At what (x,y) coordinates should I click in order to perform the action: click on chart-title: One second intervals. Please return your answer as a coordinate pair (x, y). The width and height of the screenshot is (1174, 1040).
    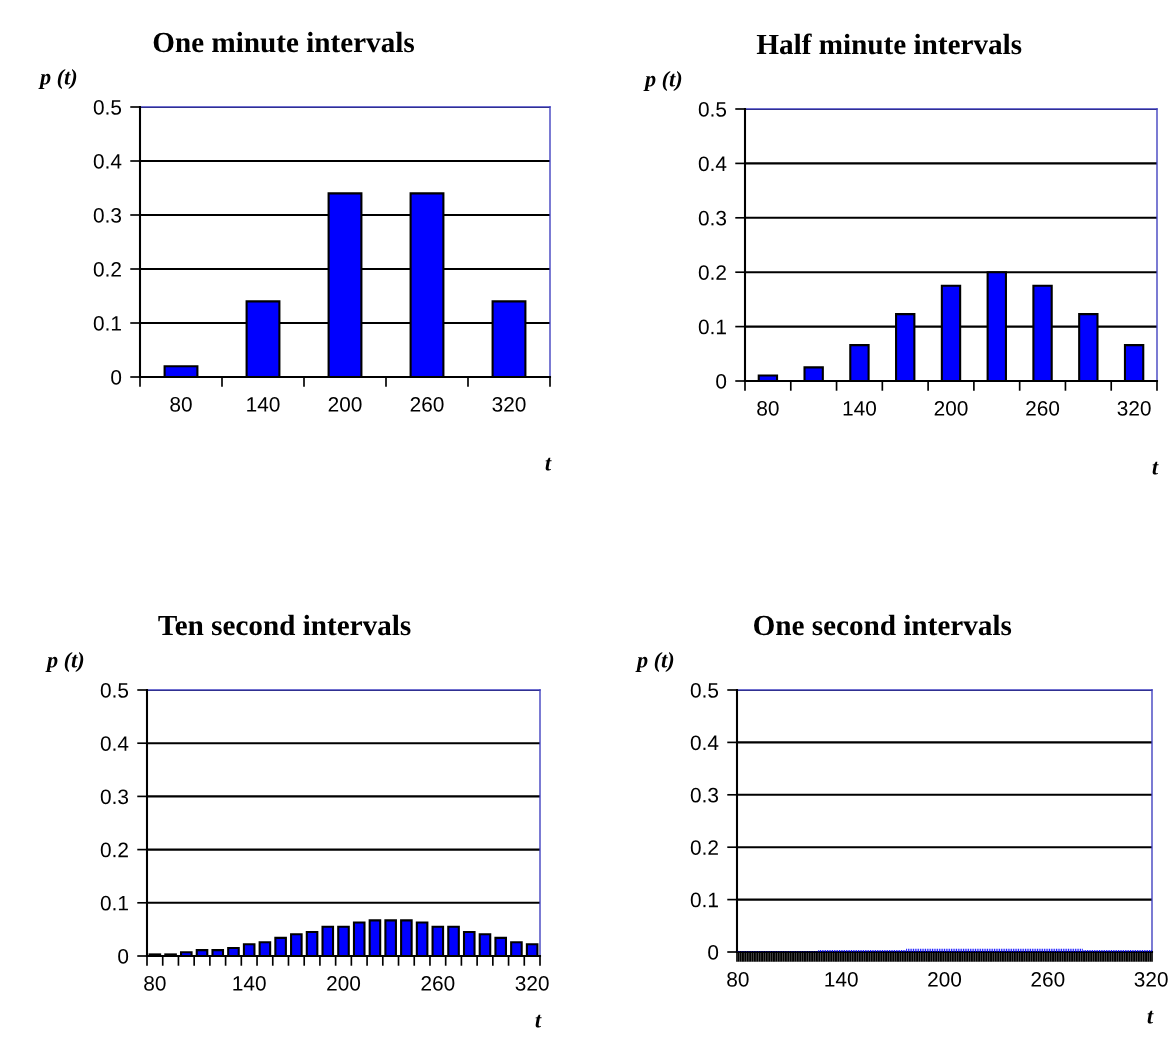
    Looking at the image, I should click on (883, 625).